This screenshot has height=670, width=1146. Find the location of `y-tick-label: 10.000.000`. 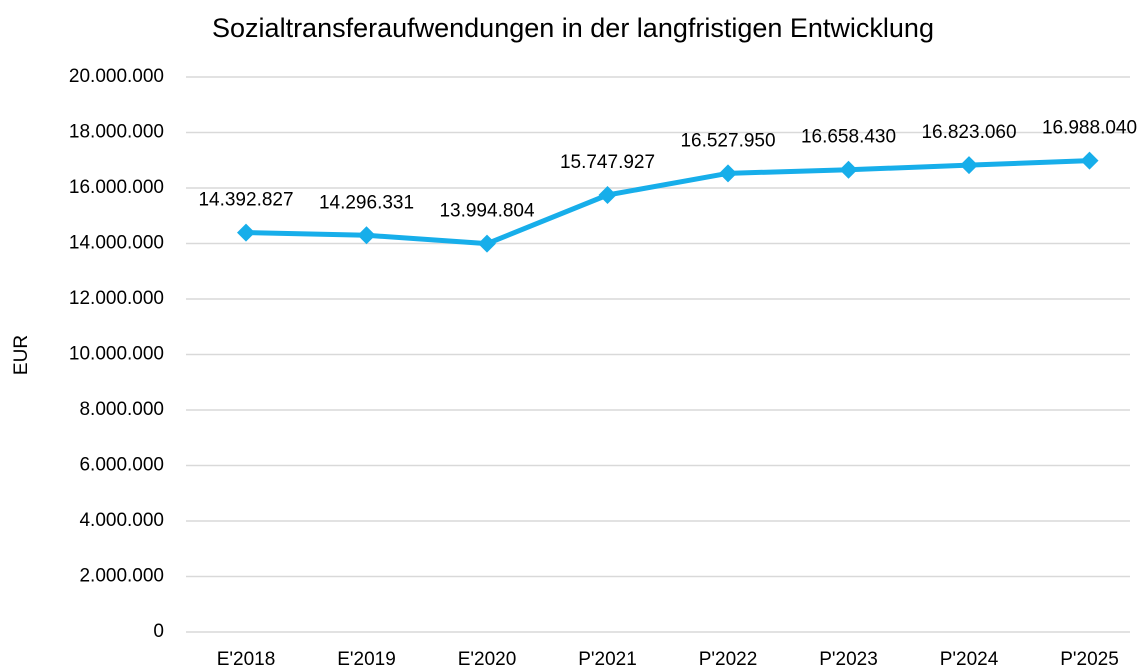

y-tick-label: 10.000.000 is located at coordinates (116, 354).